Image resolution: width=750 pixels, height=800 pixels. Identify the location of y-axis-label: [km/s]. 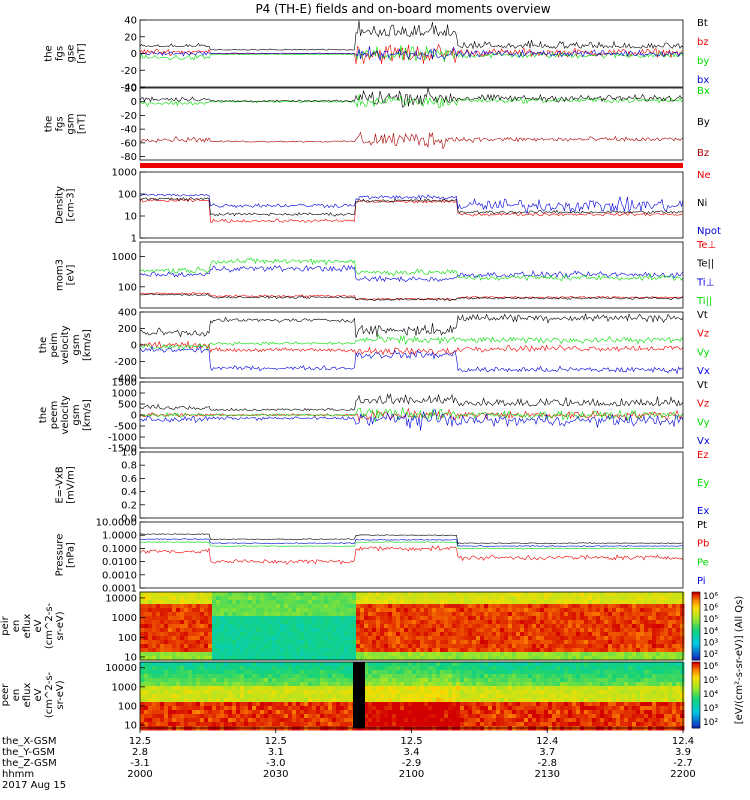
(87, 345).